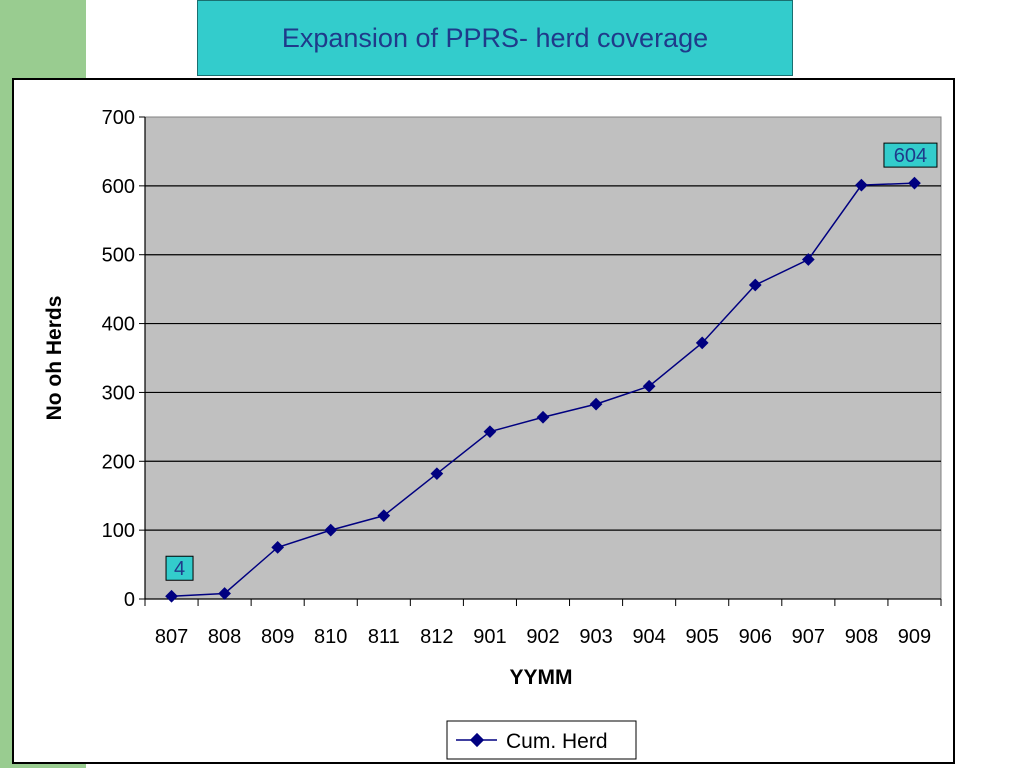 This screenshot has width=1024, height=768. I want to click on y-tick-label-700: 700, so click(118, 118).